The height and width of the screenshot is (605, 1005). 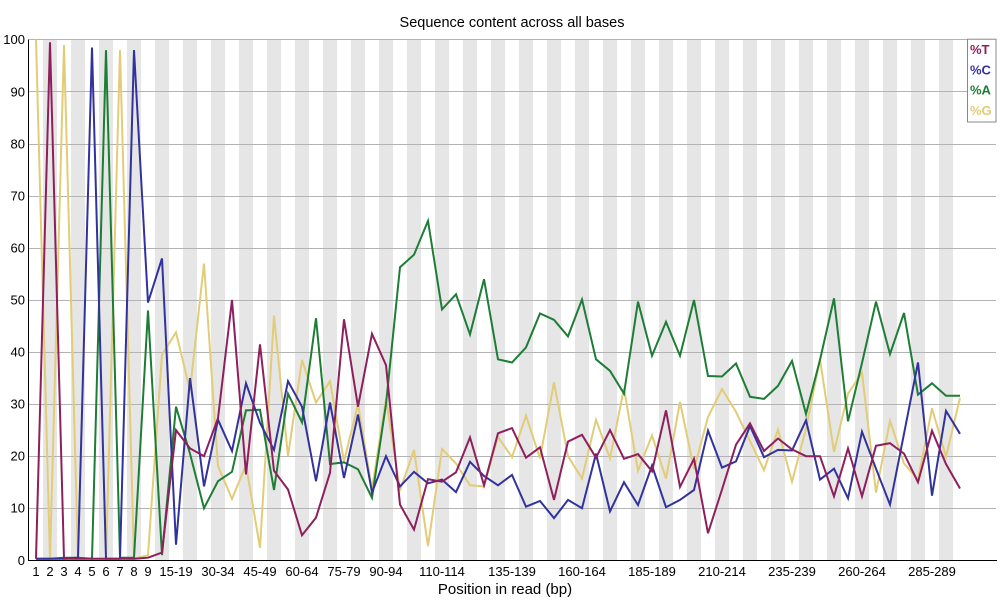 What do you see at coordinates (35, 571) in the screenshot?
I see `svg-text: 1` at bounding box center [35, 571].